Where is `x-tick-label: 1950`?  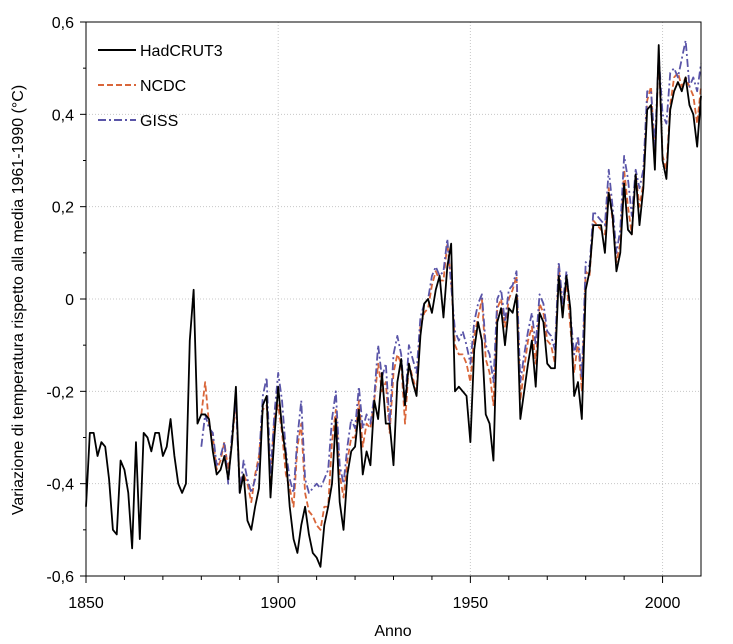 x-tick-label: 1950 is located at coordinates (471, 603).